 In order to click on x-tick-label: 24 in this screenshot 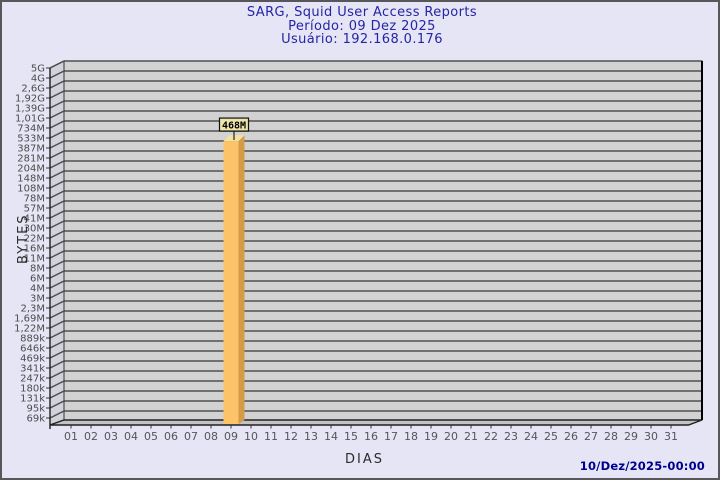, I will do `click(531, 436)`.